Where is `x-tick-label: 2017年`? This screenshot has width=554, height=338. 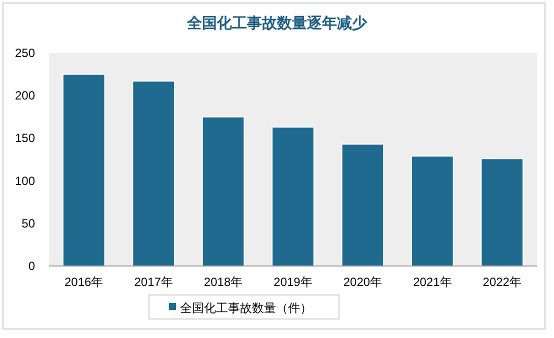 x-tick-label: 2017年 is located at coordinates (153, 282).